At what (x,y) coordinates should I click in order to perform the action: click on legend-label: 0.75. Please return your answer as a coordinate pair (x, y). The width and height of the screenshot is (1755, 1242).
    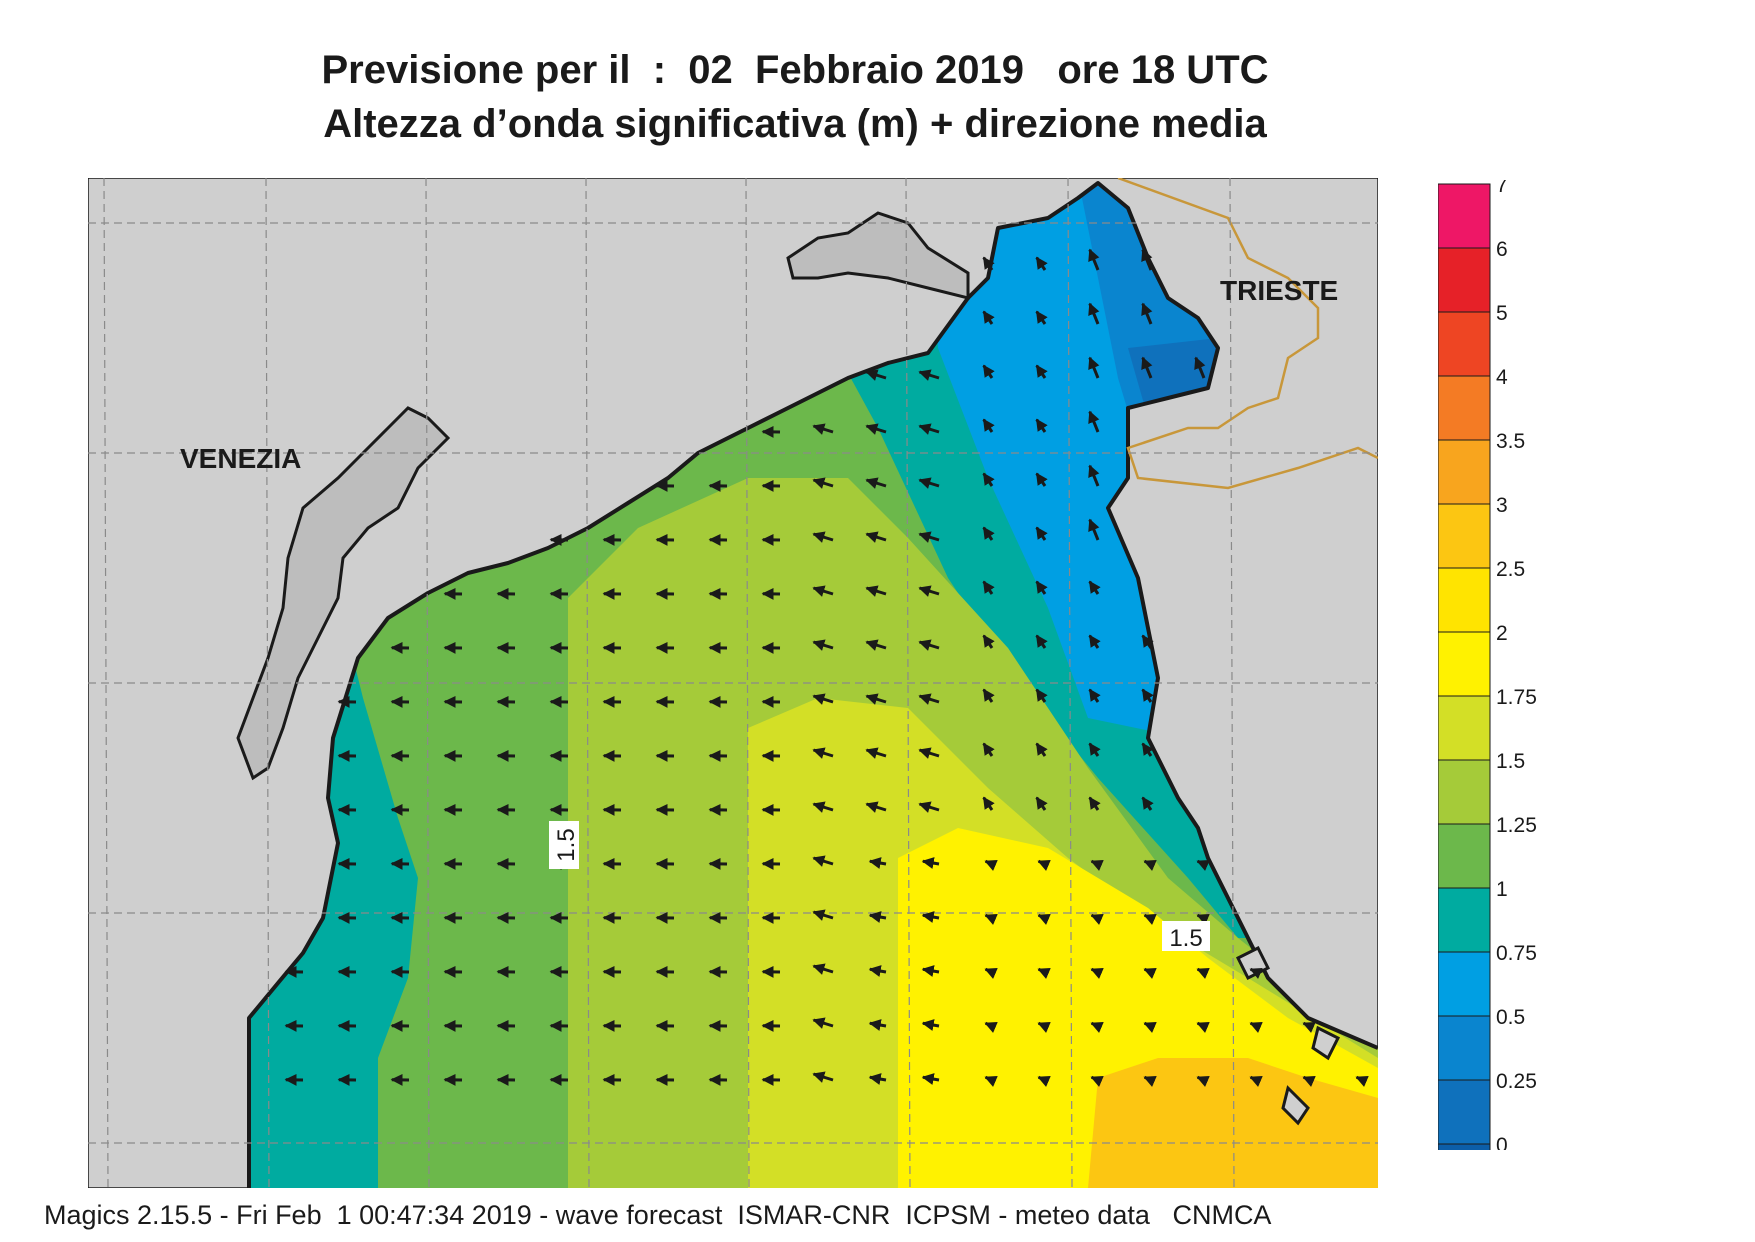
    Looking at the image, I should click on (1516, 953).